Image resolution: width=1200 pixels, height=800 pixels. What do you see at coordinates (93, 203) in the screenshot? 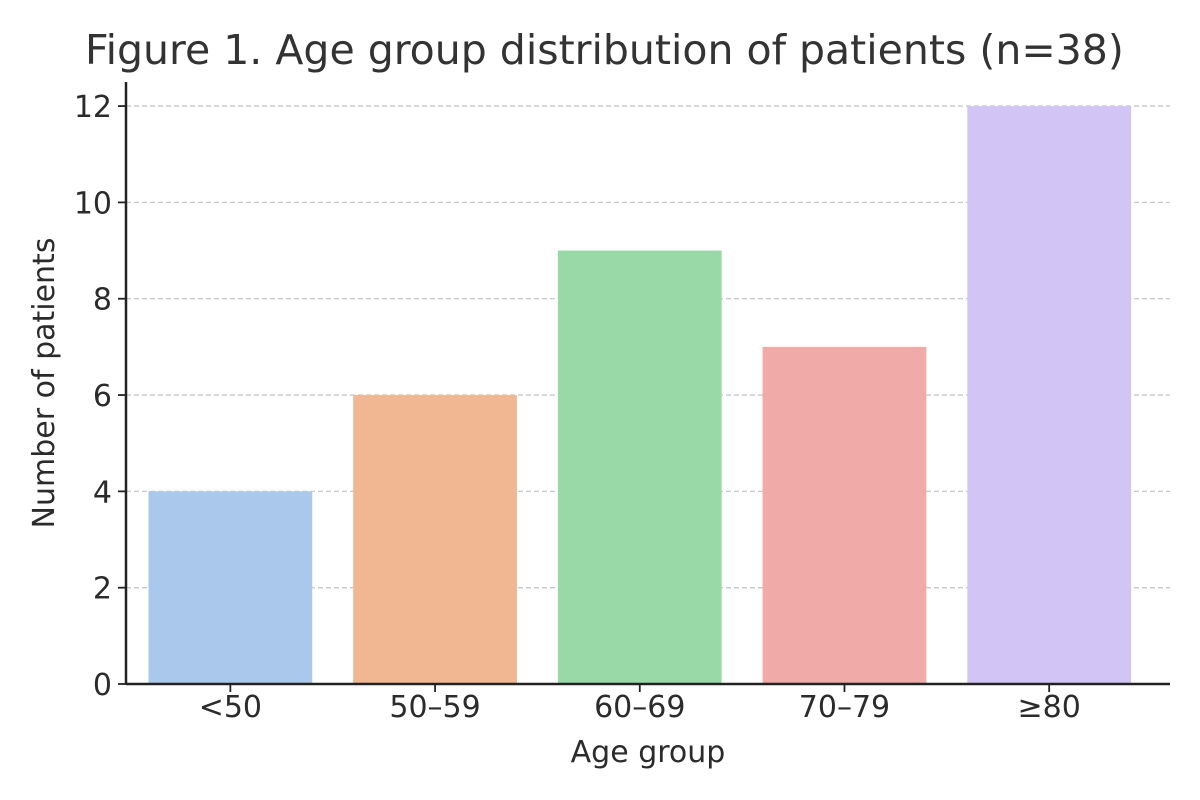
I see `y-tick-label: 10` at bounding box center [93, 203].